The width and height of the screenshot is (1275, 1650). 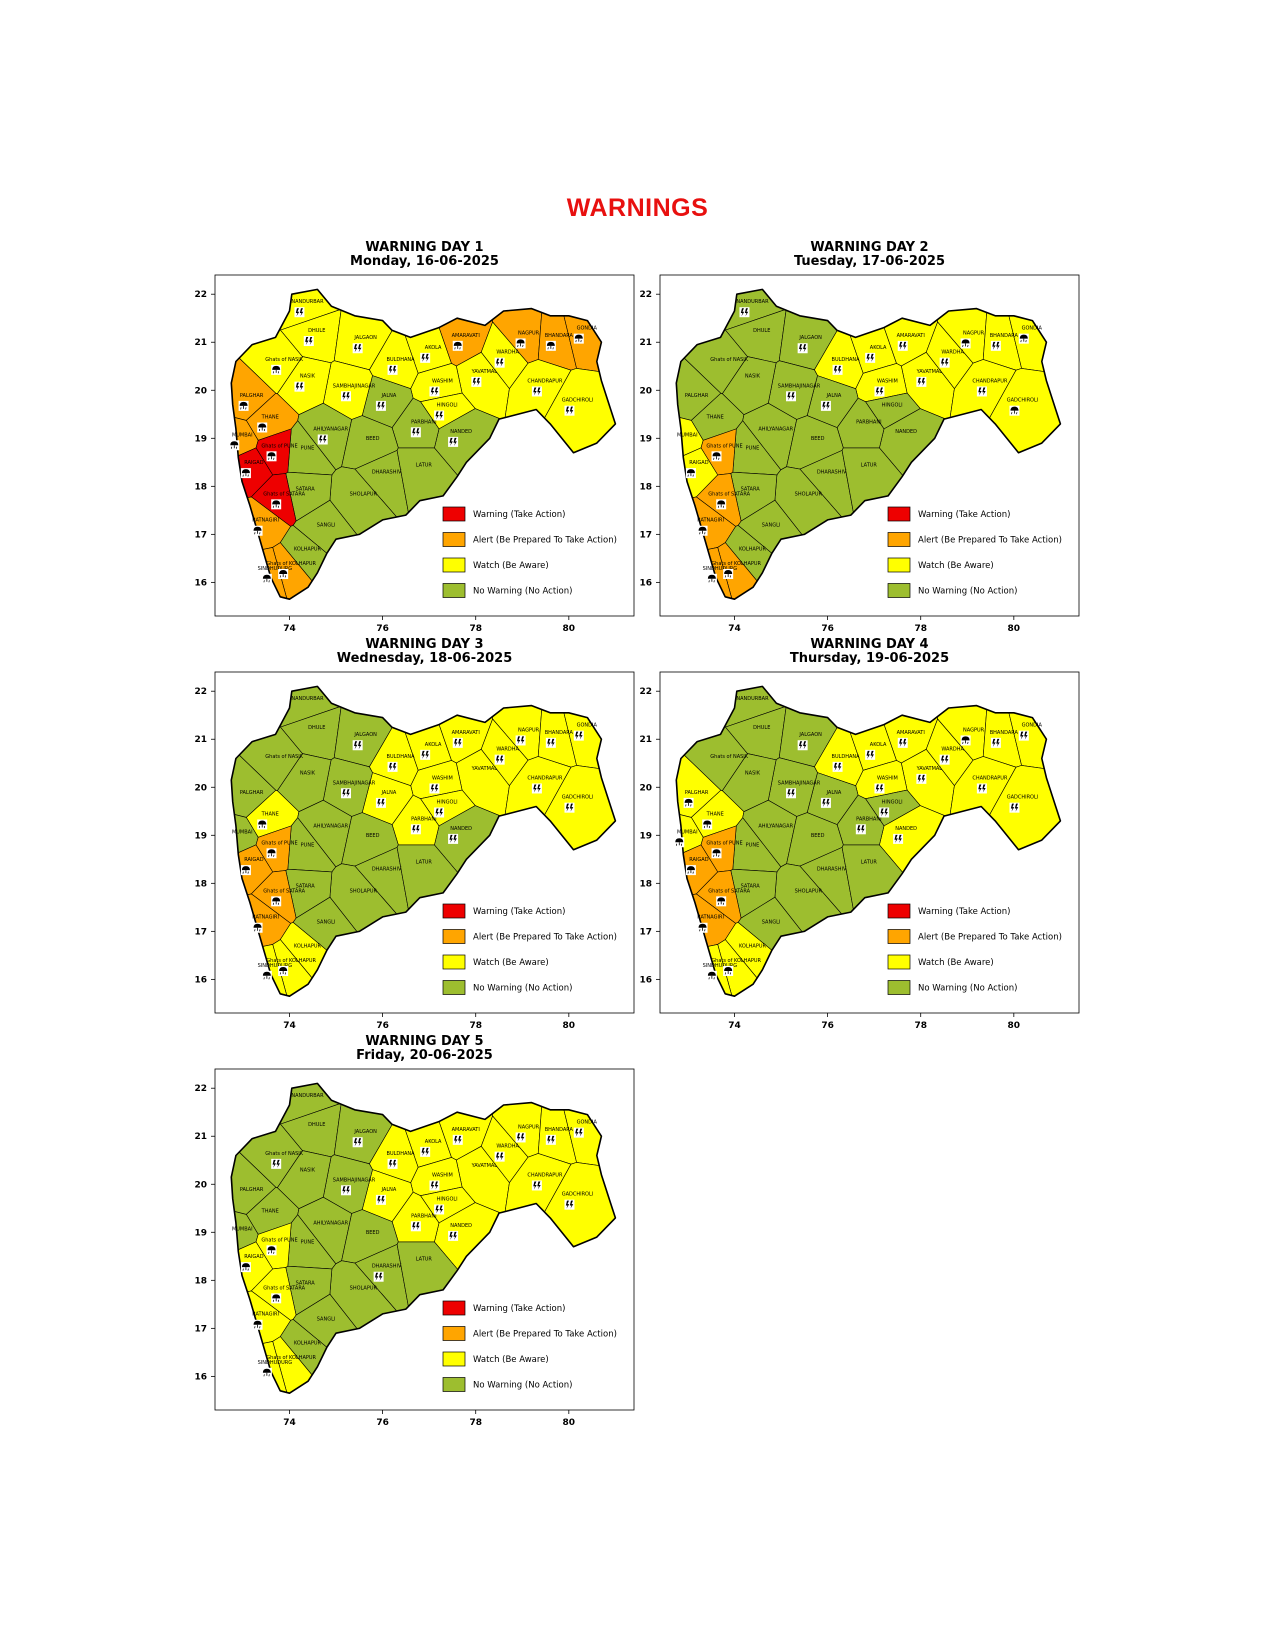 I want to click on district-label: Ghats of KOLHAPUR, so click(x=291, y=564).